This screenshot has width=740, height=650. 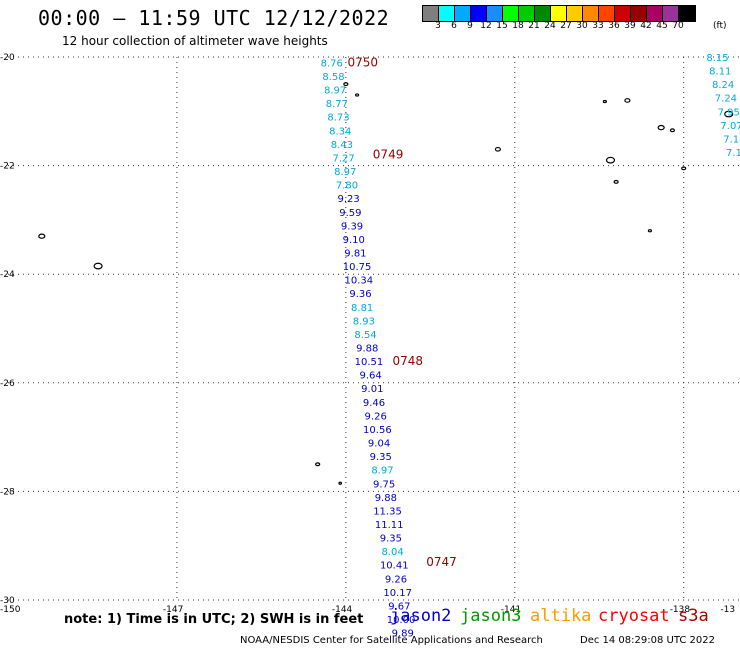 What do you see at coordinates (726, 99) in the screenshot?
I see `wave-height-label: 7.24` at bounding box center [726, 99].